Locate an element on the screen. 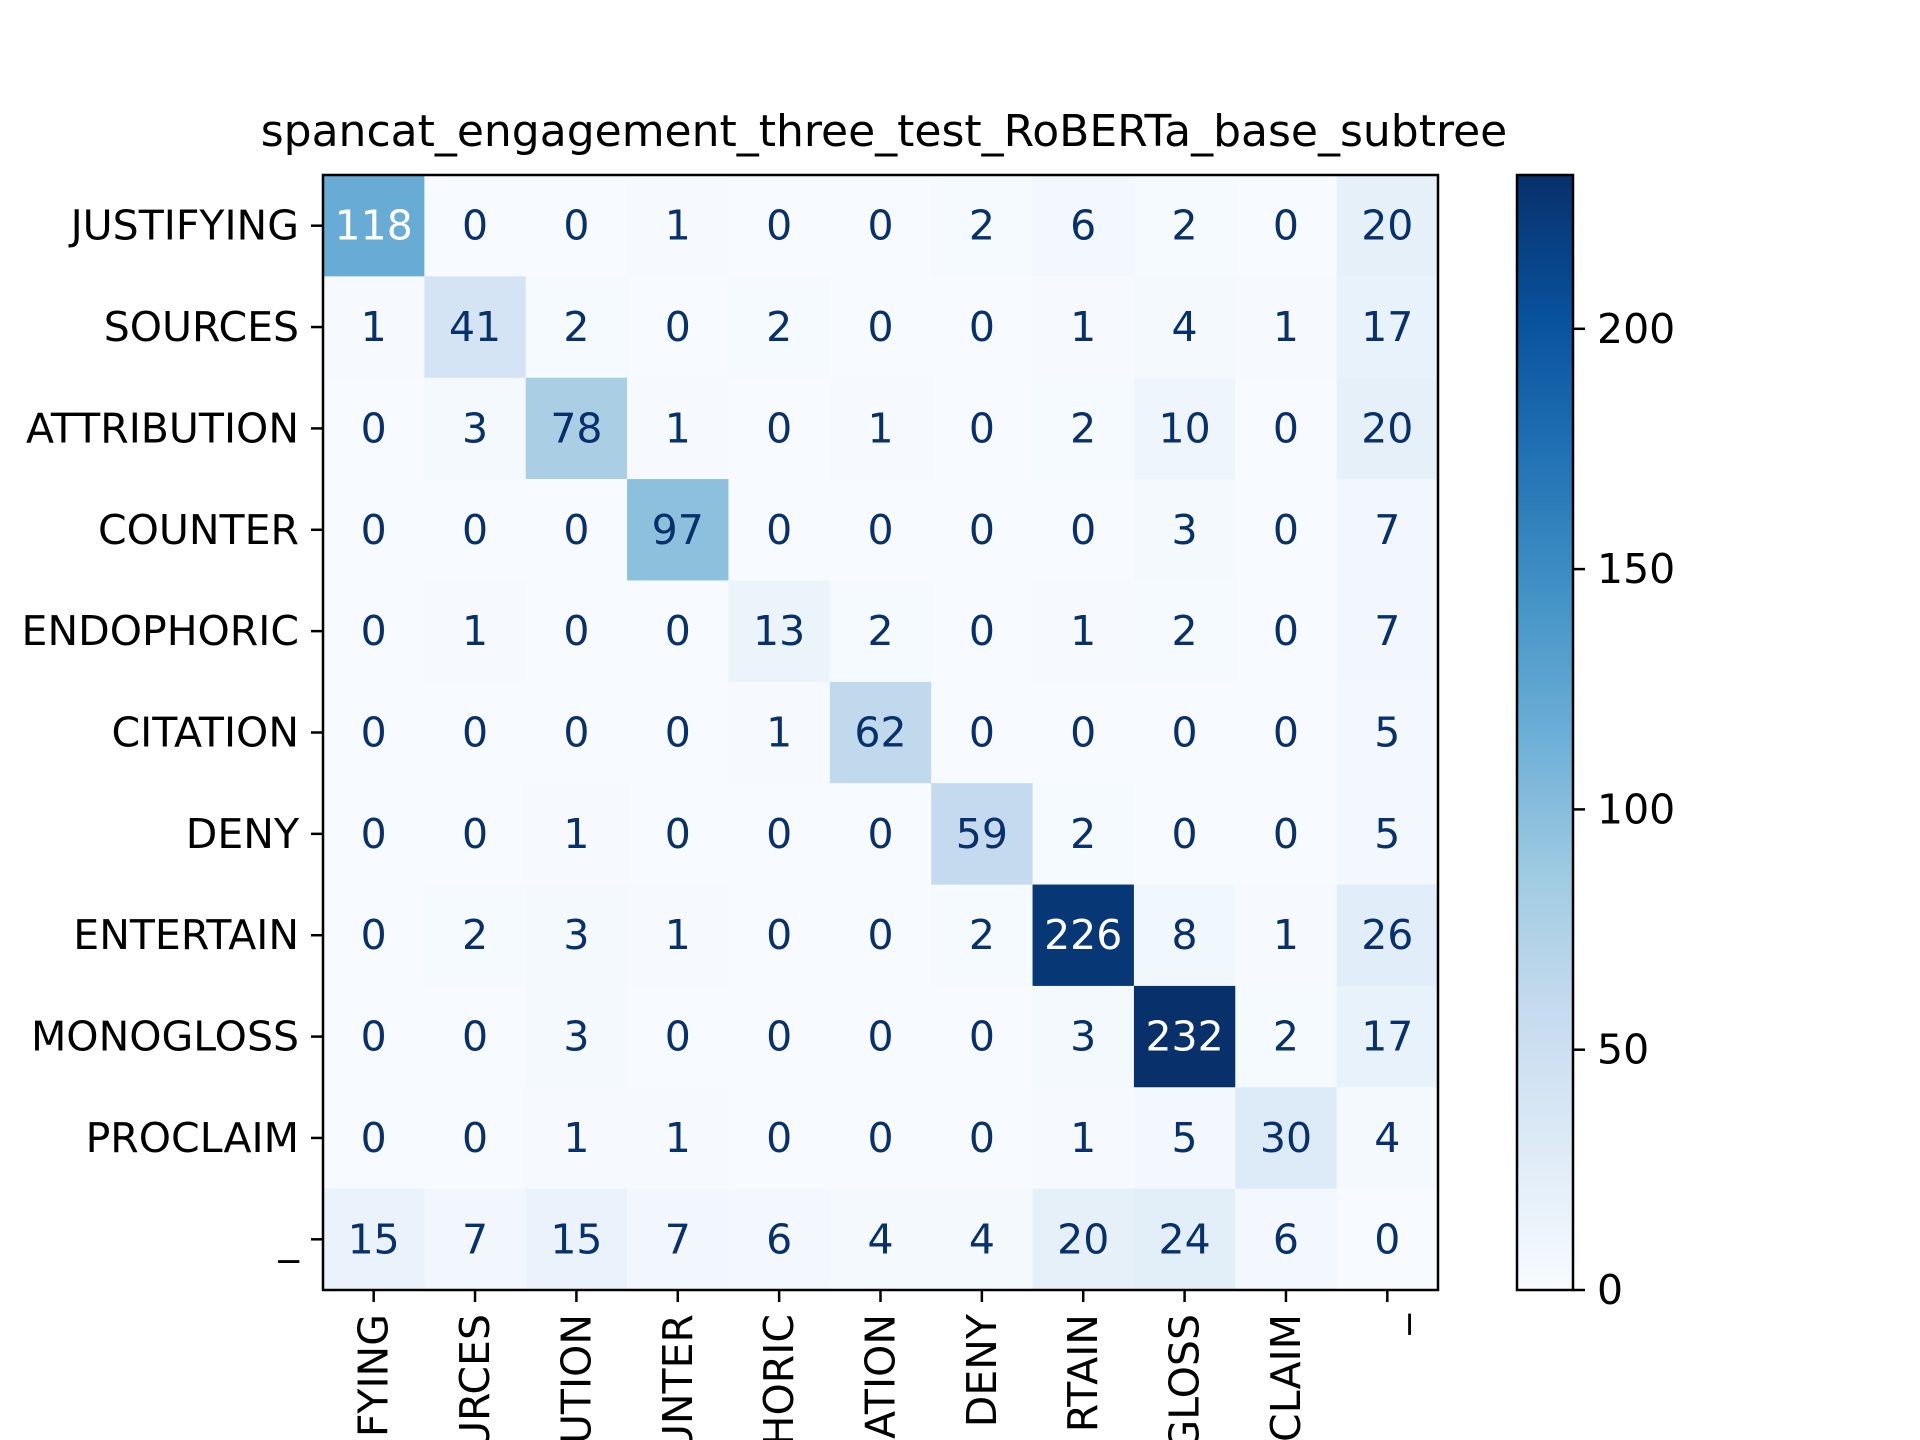 The width and height of the screenshot is (1920, 1440). cell-value-label: 20 is located at coordinates (1083, 1239).